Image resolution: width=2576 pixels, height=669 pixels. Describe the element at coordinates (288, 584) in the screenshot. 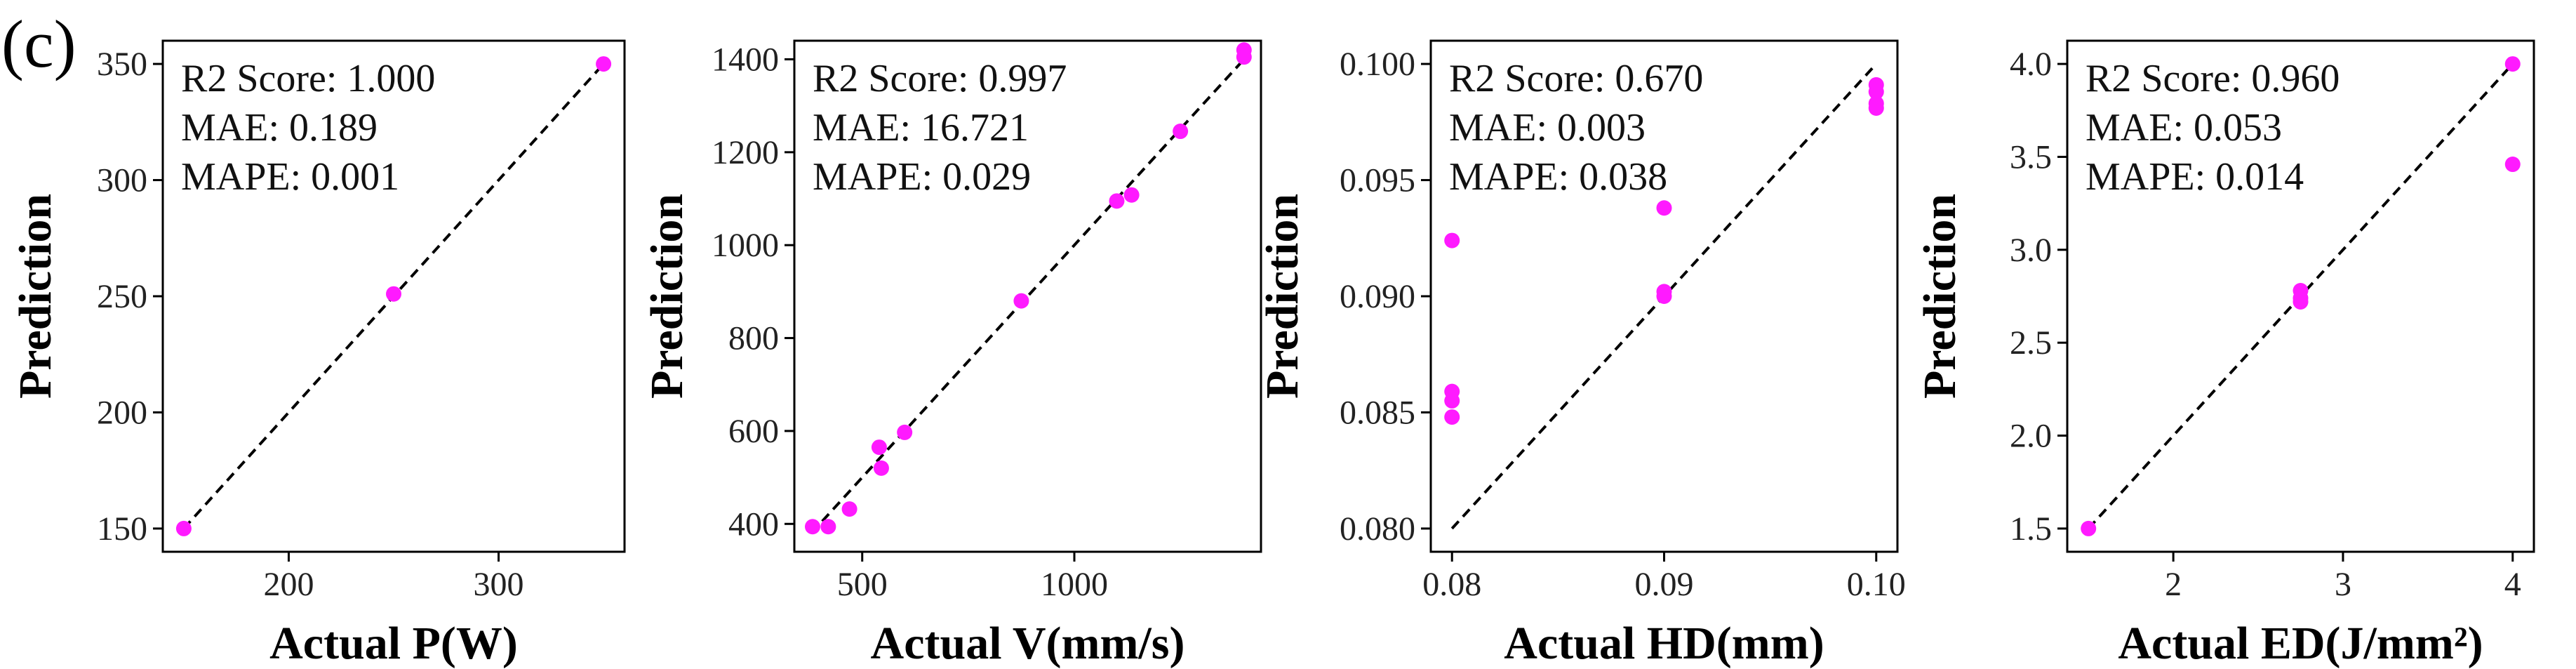

I see `x-tick-label: 200` at that location.